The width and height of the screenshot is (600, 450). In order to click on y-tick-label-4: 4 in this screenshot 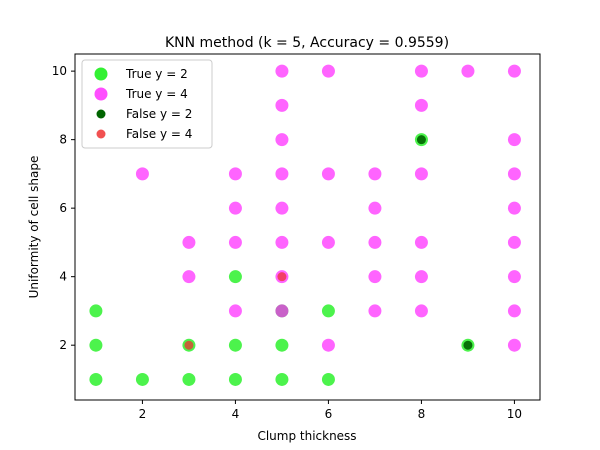, I will do `click(63, 277)`.